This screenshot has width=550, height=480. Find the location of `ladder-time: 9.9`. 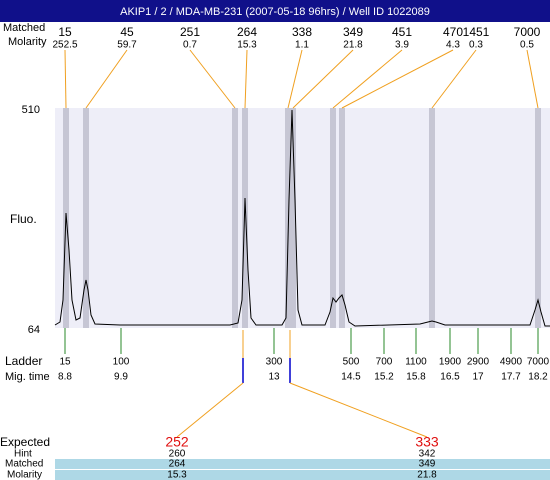

ladder-time: 9.9 is located at coordinates (121, 377).